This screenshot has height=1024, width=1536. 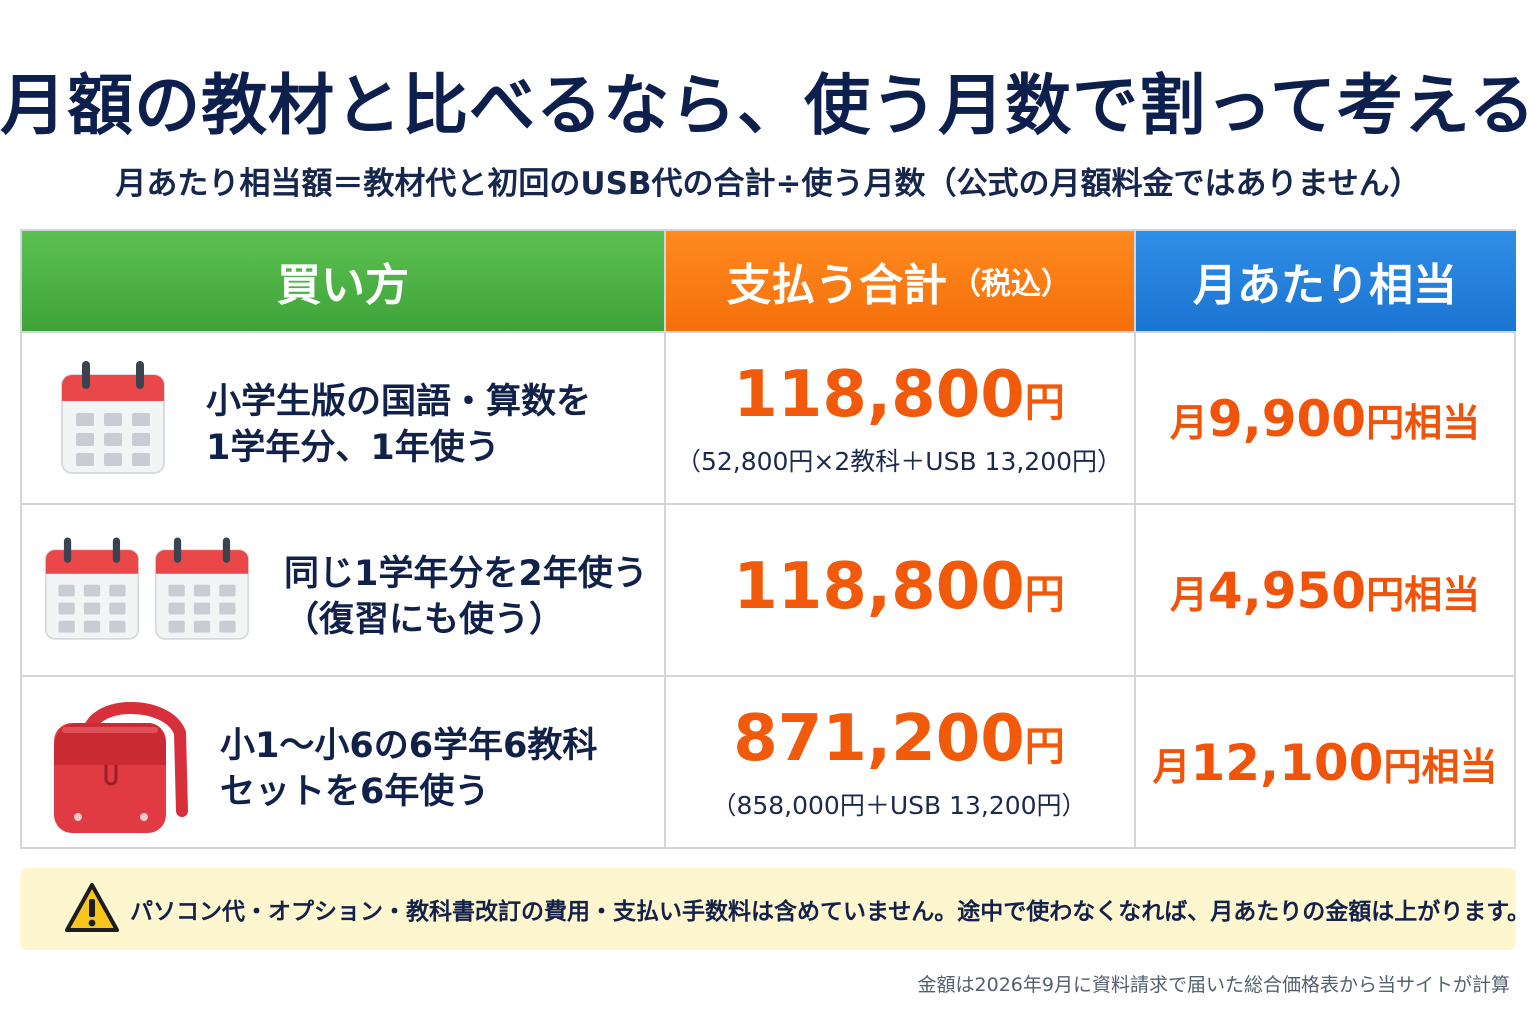 I want to click on header-total: 支払う合計 （税込）, so click(x=899, y=281).